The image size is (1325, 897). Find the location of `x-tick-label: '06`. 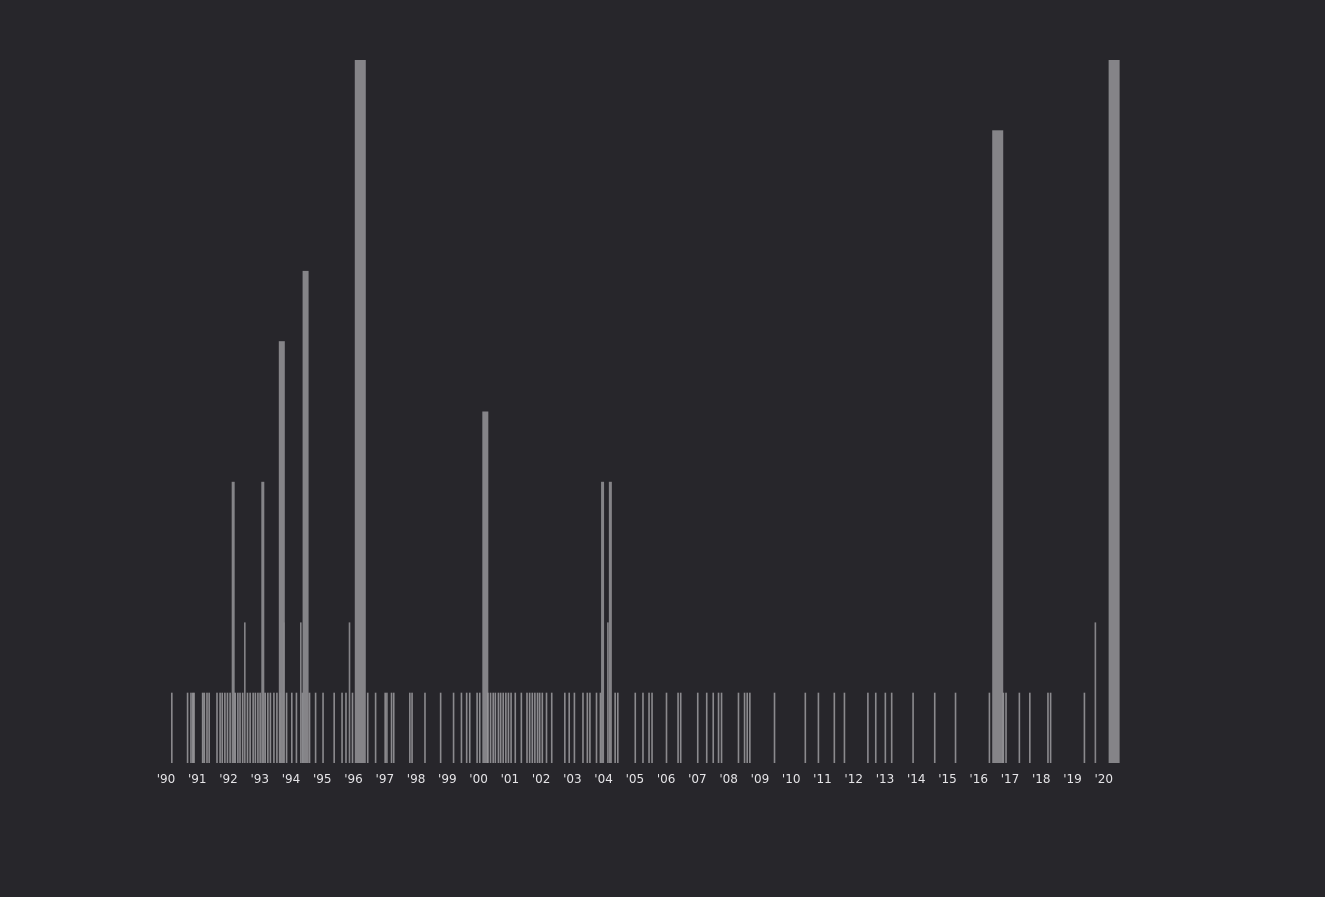

x-tick-label: '06 is located at coordinates (666, 779).